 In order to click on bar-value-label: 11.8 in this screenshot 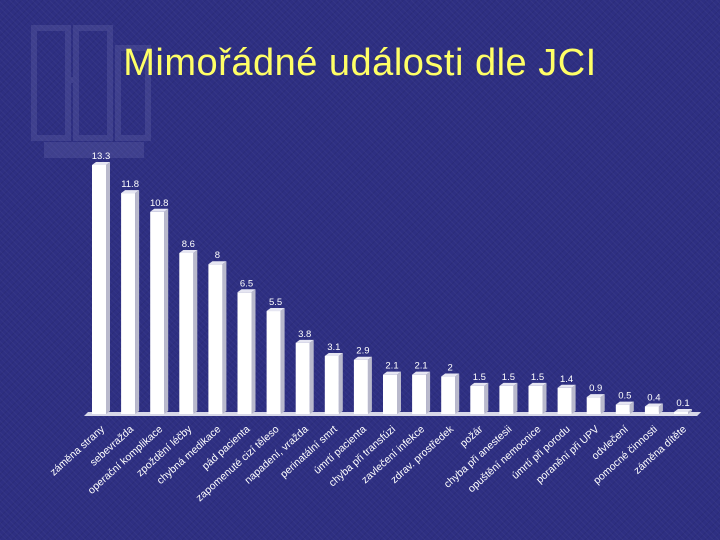, I will do `click(130, 184)`.